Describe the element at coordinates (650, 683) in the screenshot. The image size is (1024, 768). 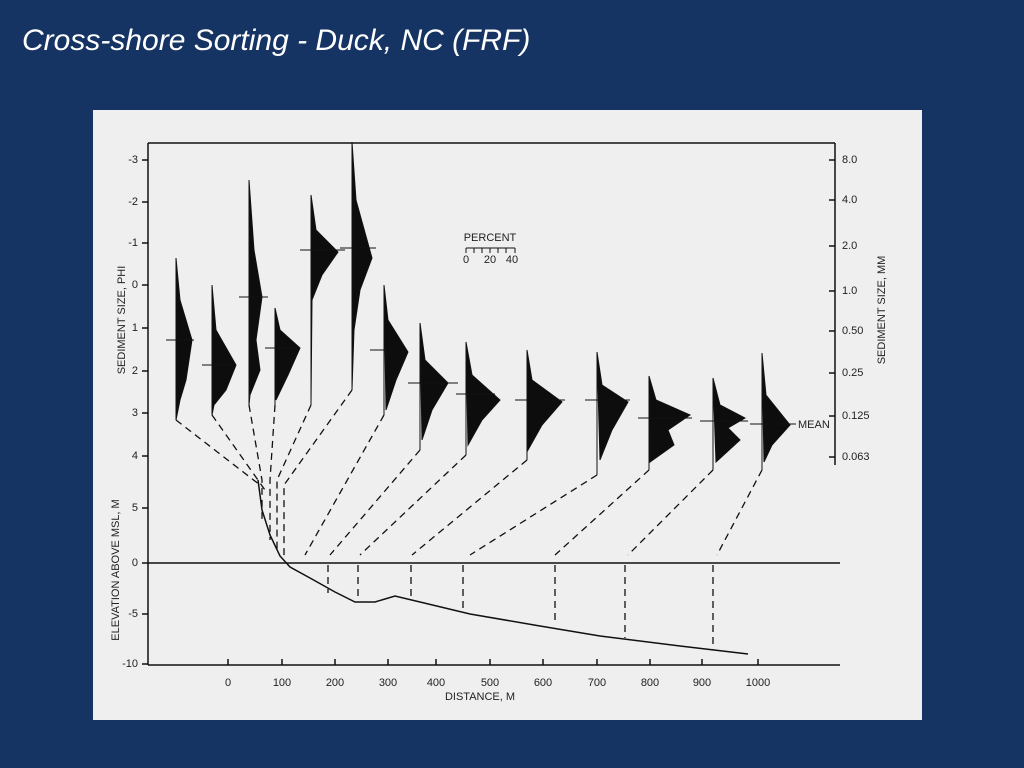
I see `distance-tick-label: 800` at that location.